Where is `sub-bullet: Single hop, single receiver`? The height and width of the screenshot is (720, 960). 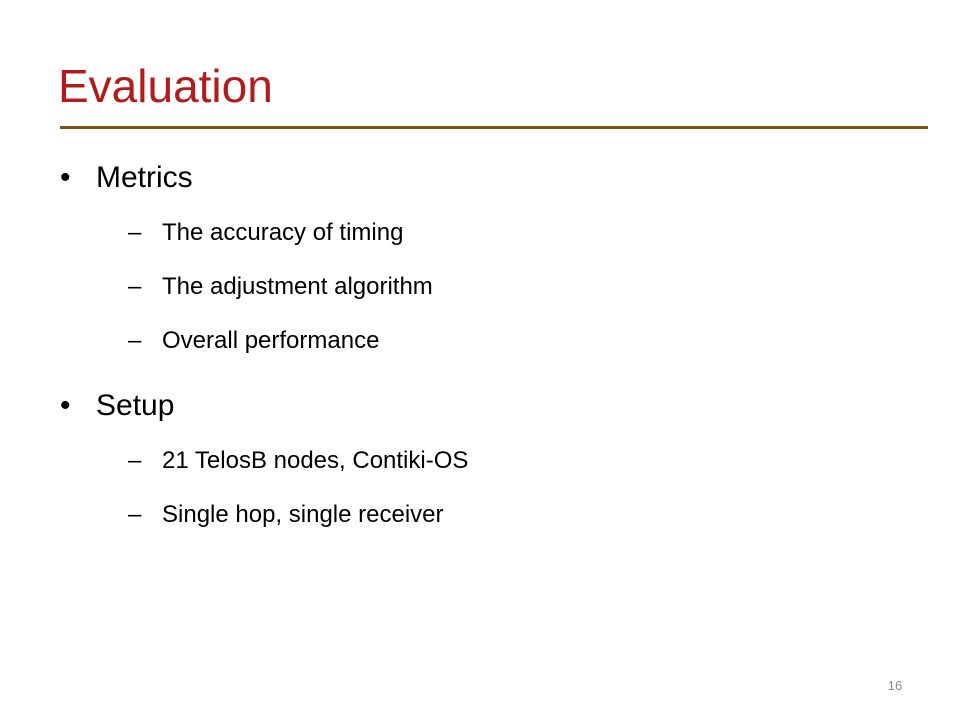 sub-bullet: Single hop, single receiver is located at coordinates (285, 515).